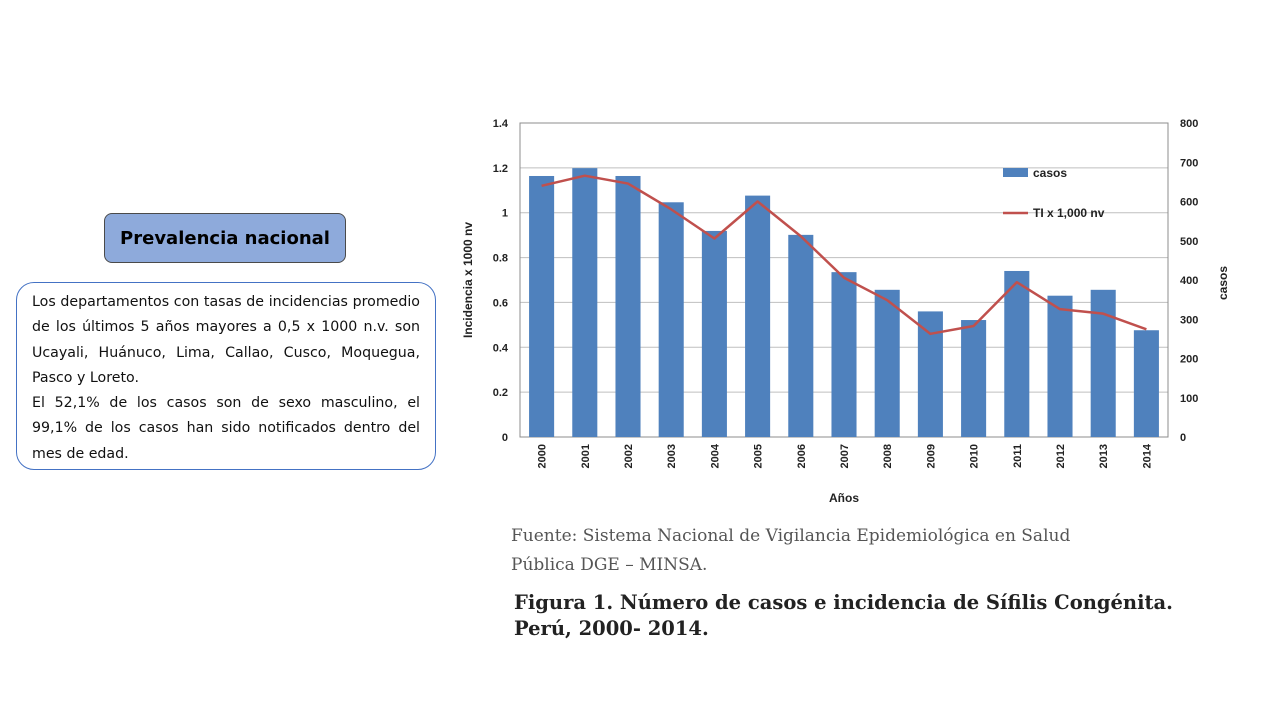 The image size is (1280, 720). What do you see at coordinates (844, 255) in the screenshot?
I see `incidence-line` at bounding box center [844, 255].